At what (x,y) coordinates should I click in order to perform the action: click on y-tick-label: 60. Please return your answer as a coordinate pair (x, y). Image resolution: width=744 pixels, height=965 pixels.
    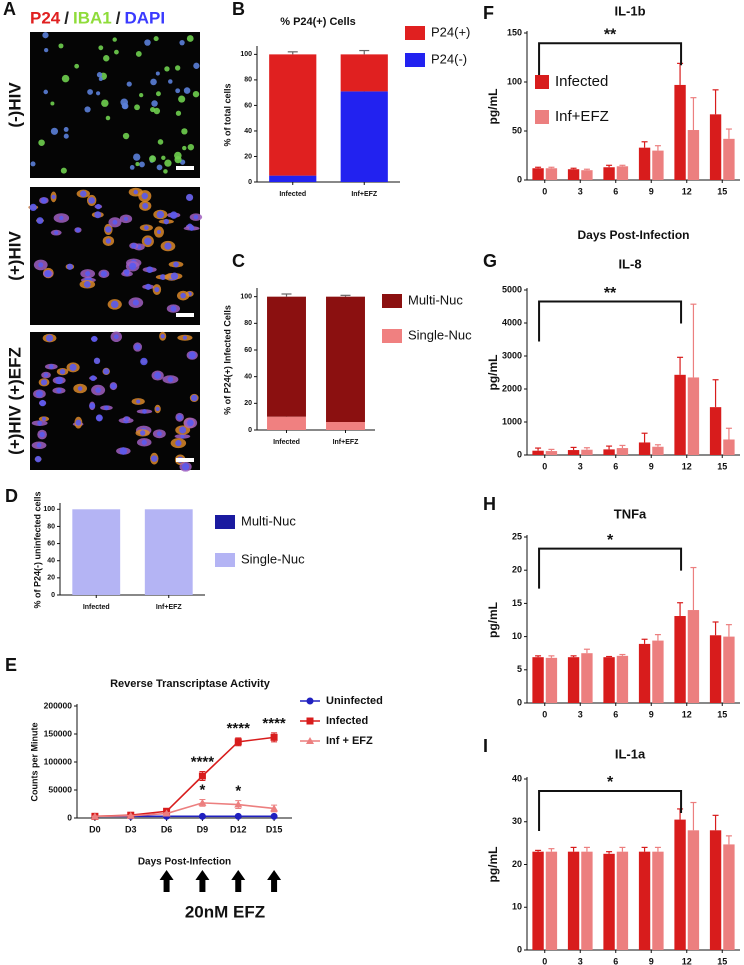
    Looking at the image, I should click on (248, 350).